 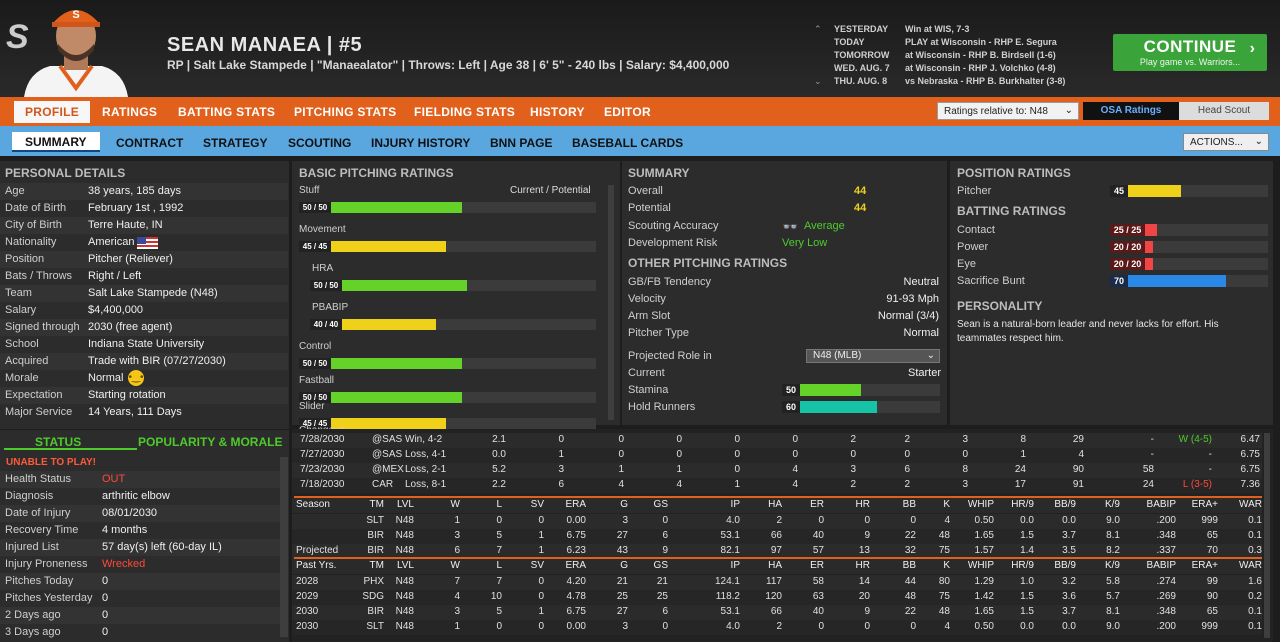 I want to click on stats-scrollbar, so click(x=1267, y=535).